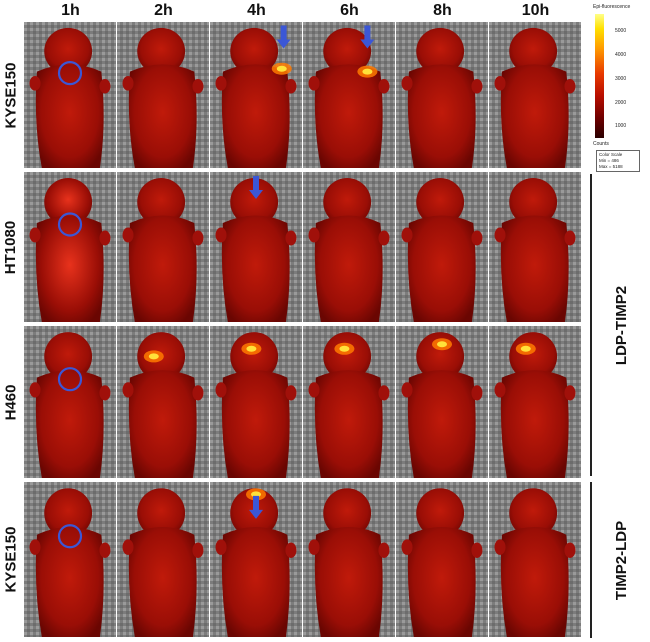 Image resolution: width=650 pixels, height=642 pixels. What do you see at coordinates (11, 402) in the screenshot?
I see `row-label-h460: H460` at bounding box center [11, 402].